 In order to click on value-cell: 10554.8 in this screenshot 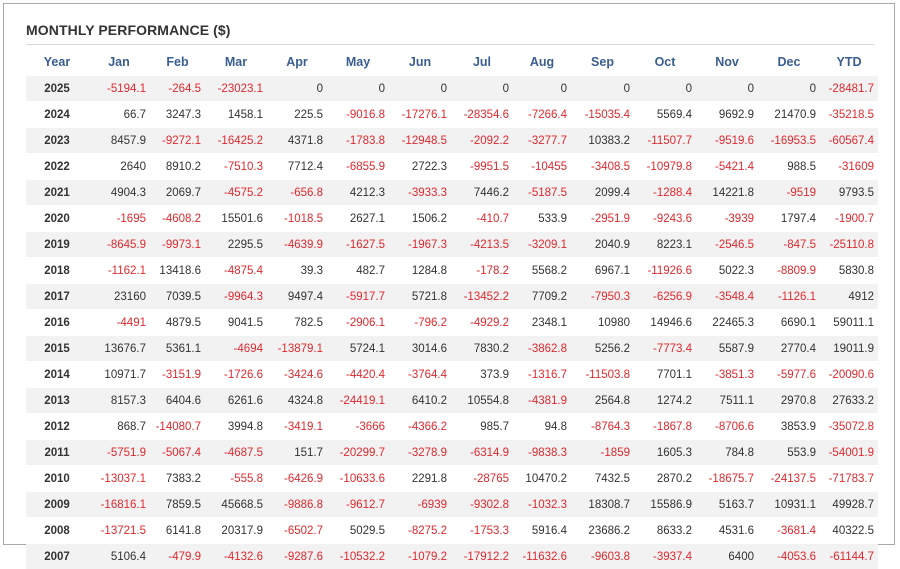, I will do `click(482, 401)`.